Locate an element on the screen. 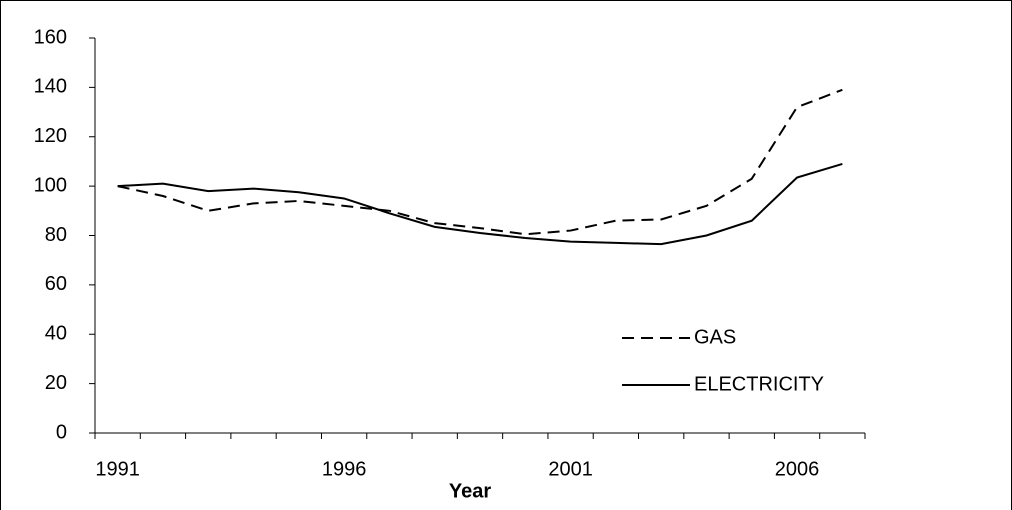 The height and width of the screenshot is (510, 1012). series-line is located at coordinates (480, 204).